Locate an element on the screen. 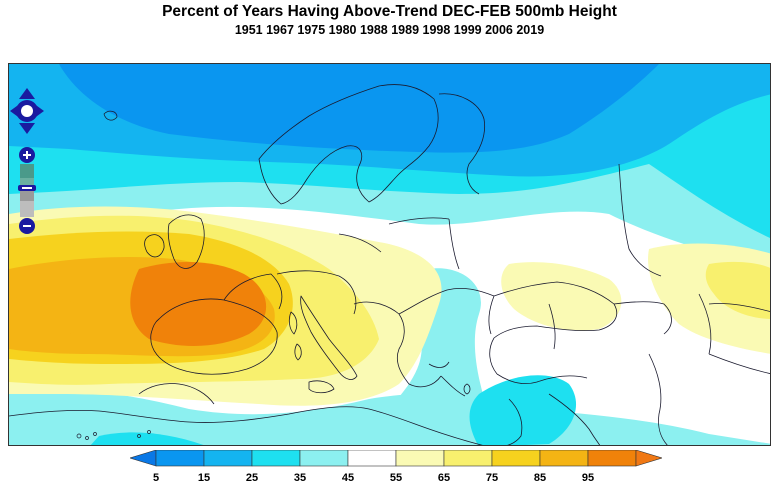 This screenshot has width=779, height=487. legend-tick-label: 75 is located at coordinates (492, 478).